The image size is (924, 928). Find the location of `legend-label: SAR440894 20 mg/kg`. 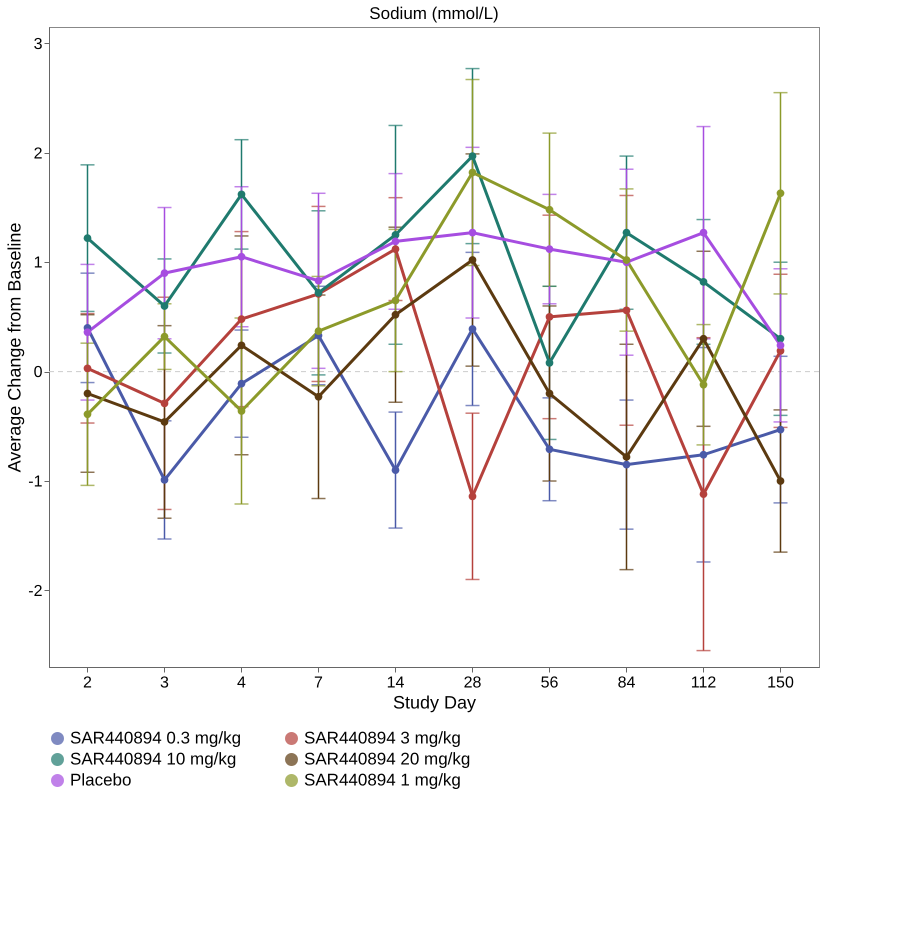

legend-label: SAR440894 20 mg/kg is located at coordinates (387, 759).